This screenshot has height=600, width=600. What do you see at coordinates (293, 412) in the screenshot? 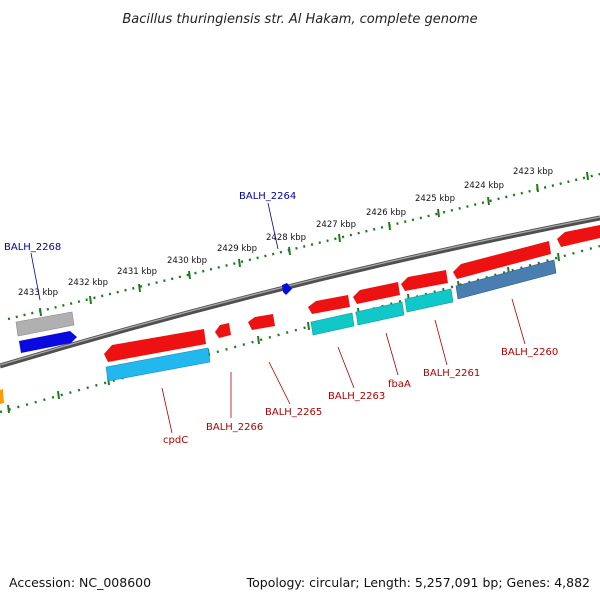
I see `label-balh-2265: BALH_2265` at bounding box center [293, 412].